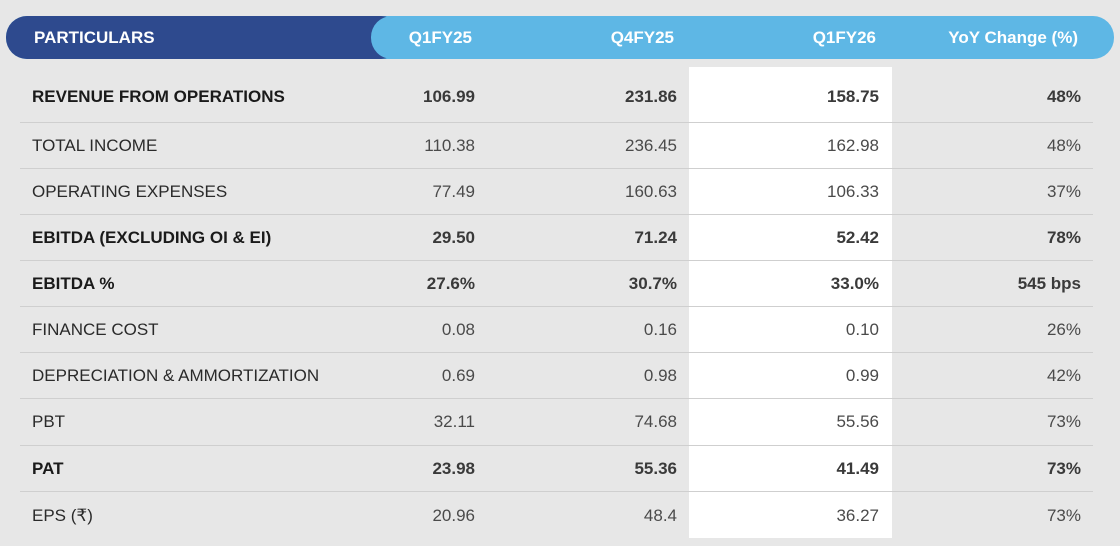 This screenshot has height=546, width=1120. What do you see at coordinates (1049, 283) in the screenshot?
I see `cell-yoy: 545 bps` at bounding box center [1049, 283].